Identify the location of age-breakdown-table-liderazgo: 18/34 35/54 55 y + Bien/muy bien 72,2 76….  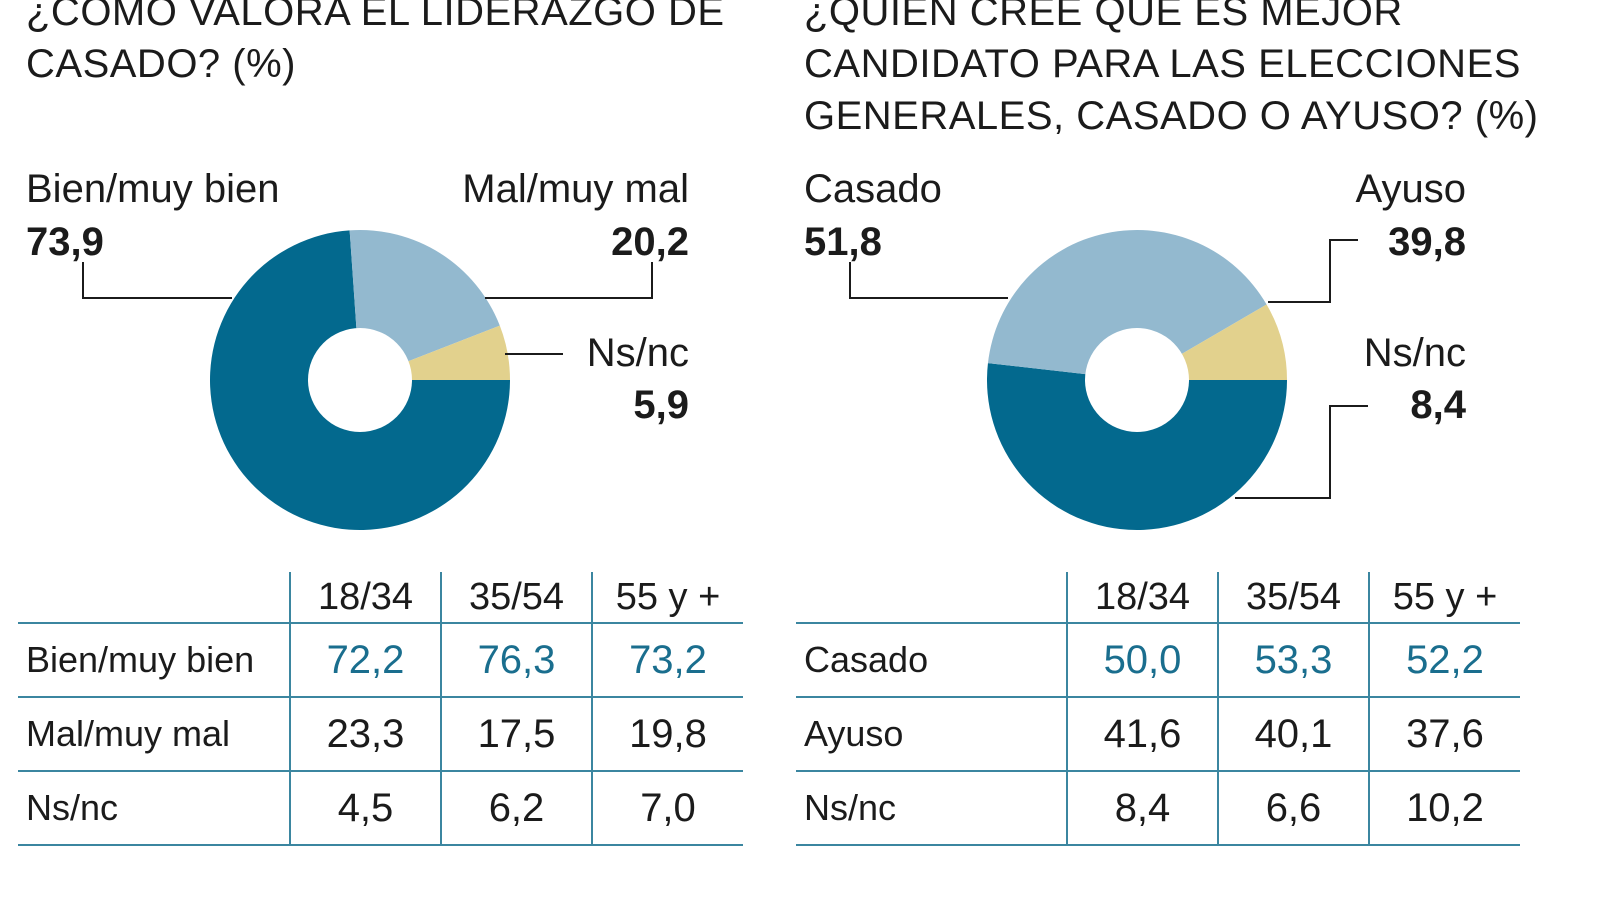
(380, 709).